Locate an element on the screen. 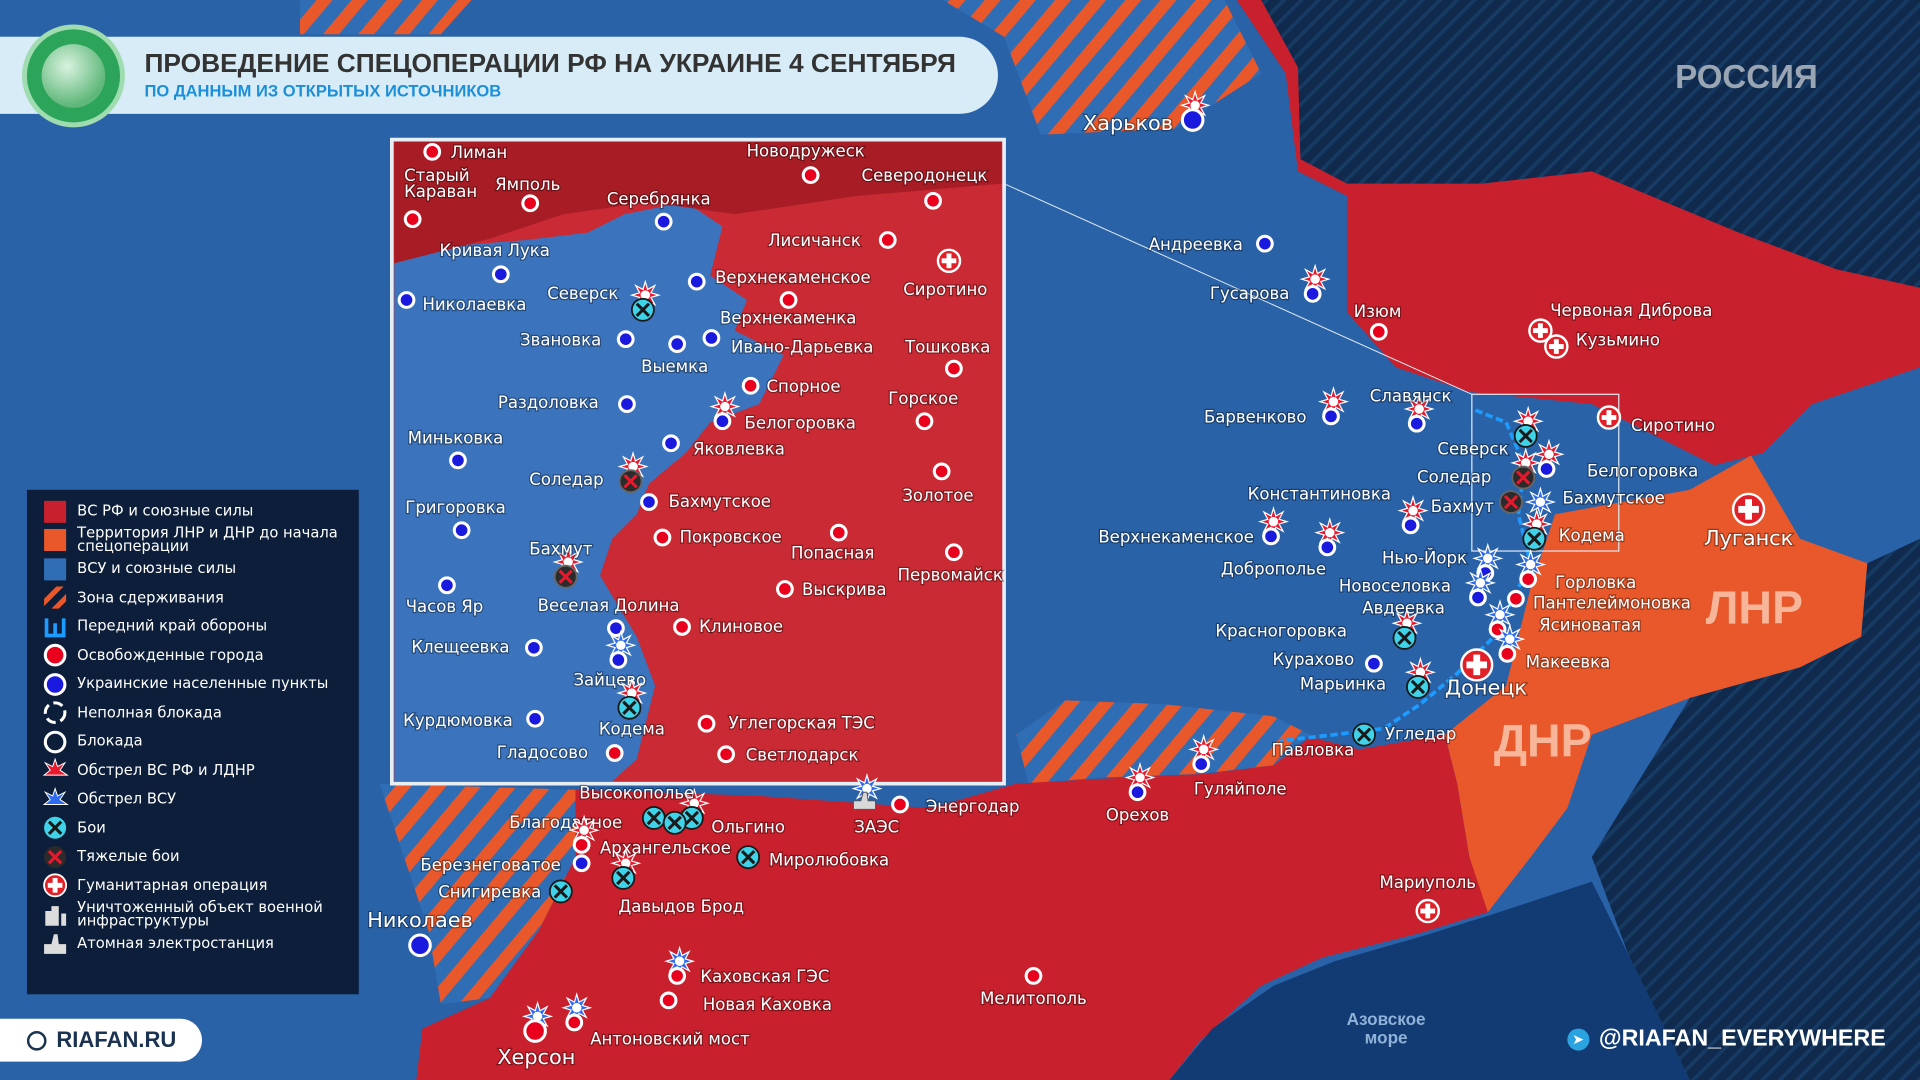 The image size is (1920, 1080). legend-red-square-icon is located at coordinates (55, 511).